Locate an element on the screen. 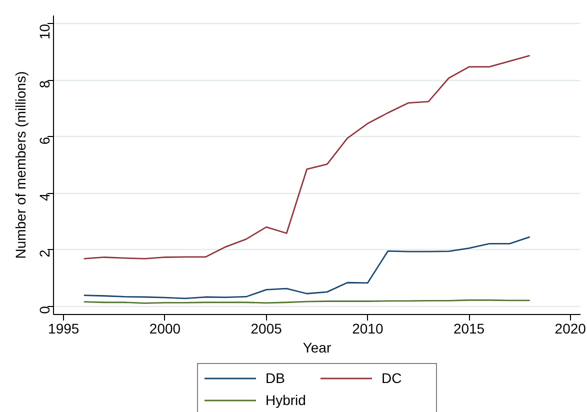 The height and width of the screenshot is (412, 587). legend-label: Hybrid is located at coordinates (286, 400).